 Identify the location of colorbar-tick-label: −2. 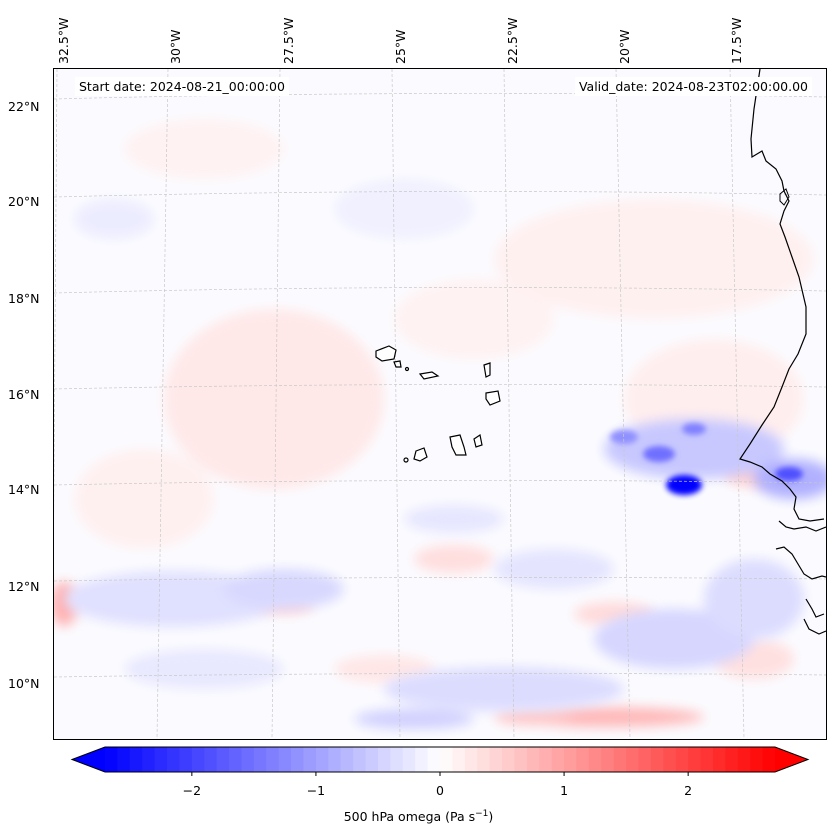
(192, 790).